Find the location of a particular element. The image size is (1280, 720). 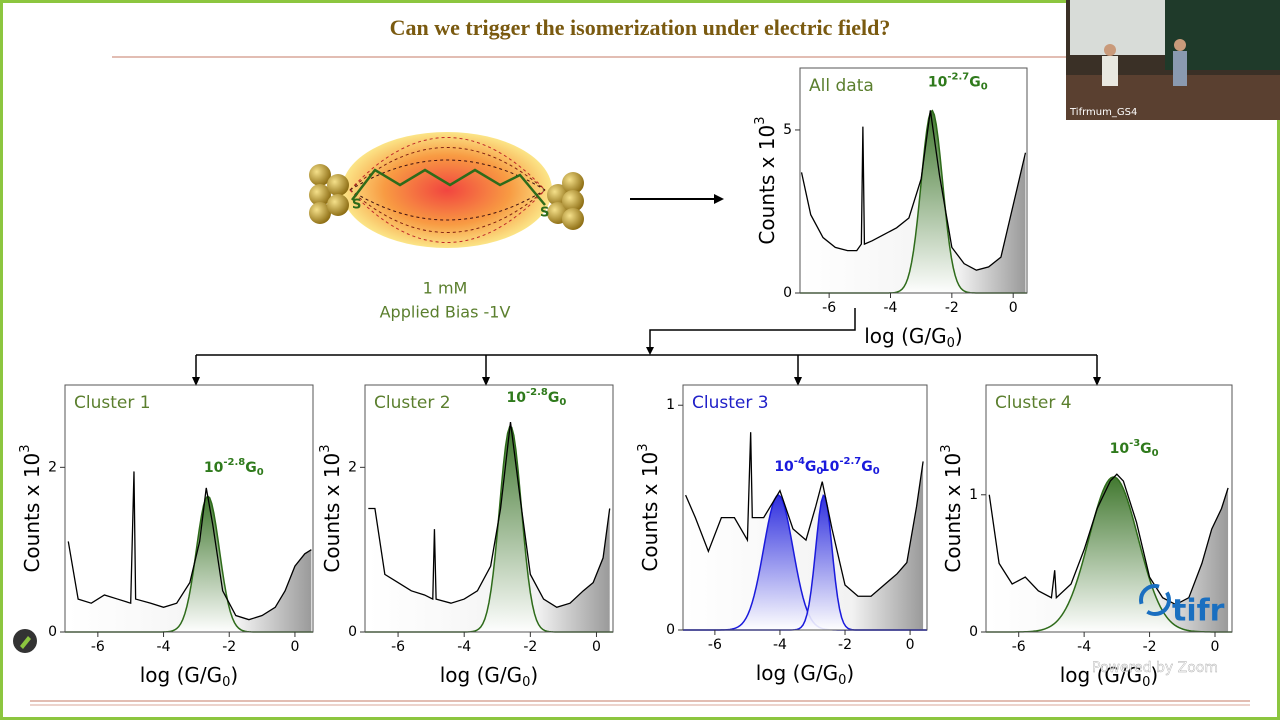

peak-annotation: 10-4G0 is located at coordinates (798, 466).